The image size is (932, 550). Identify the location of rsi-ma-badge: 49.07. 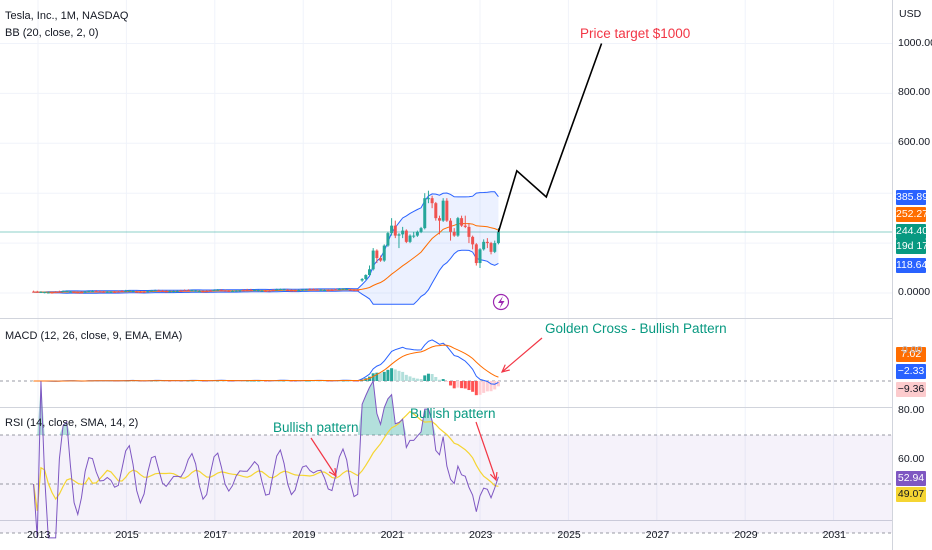
(911, 494).